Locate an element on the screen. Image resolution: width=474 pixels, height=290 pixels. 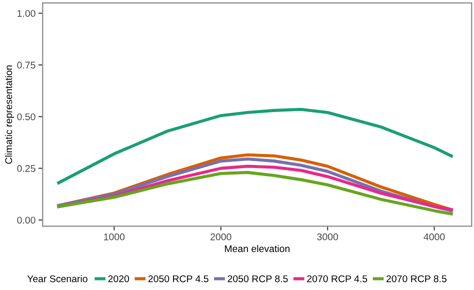
legend-label: 2050 RCP 4.5 is located at coordinates (178, 278).